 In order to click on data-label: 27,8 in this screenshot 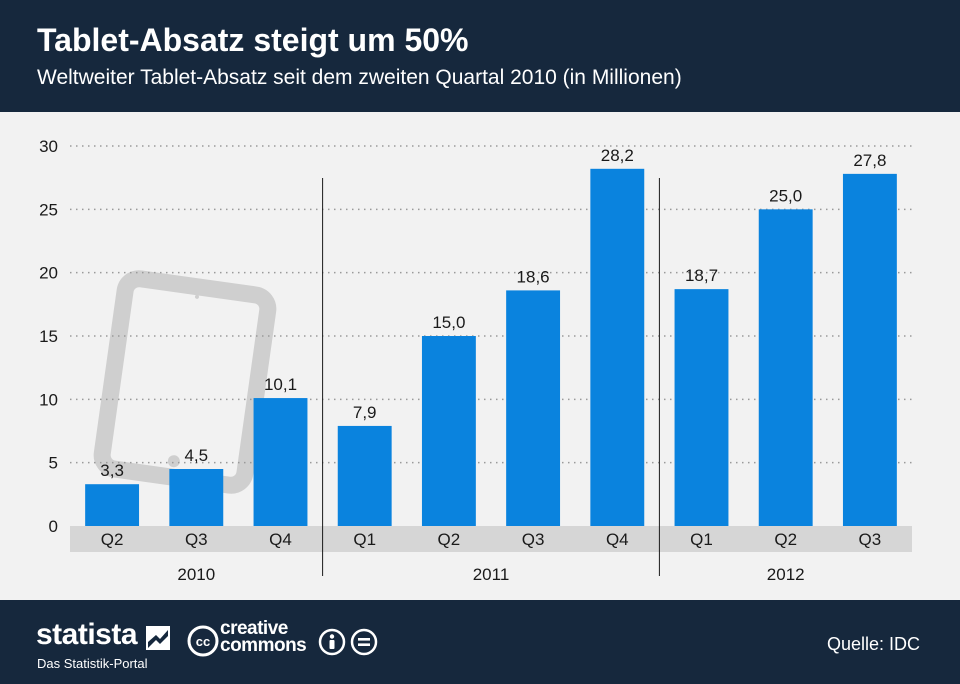, I will do `click(869, 160)`.